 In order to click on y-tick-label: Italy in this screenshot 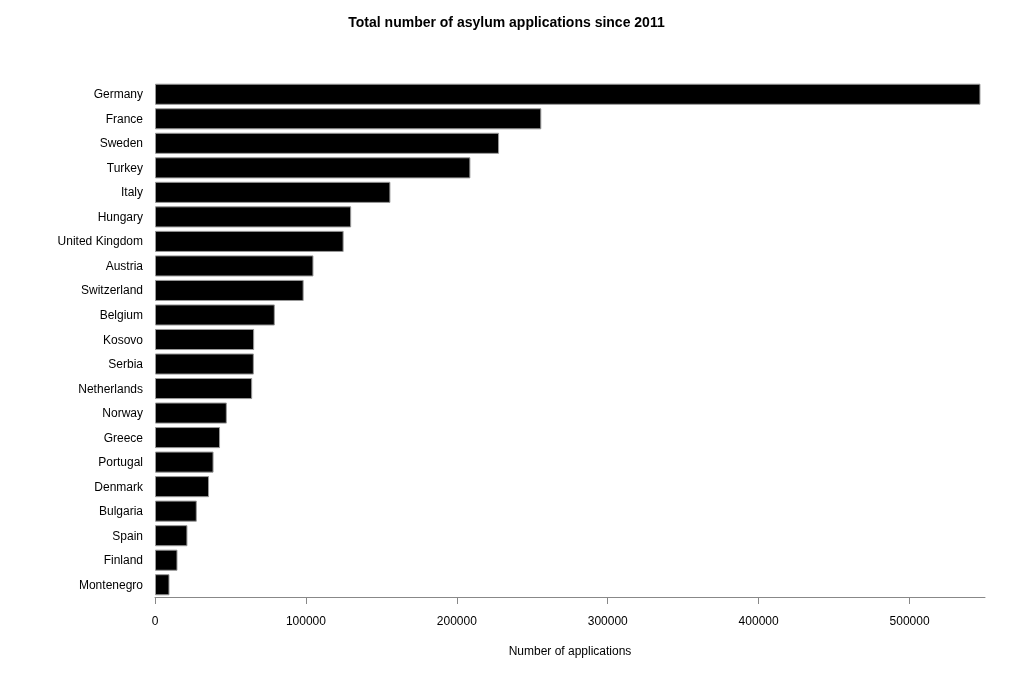, I will do `click(131, 192)`.